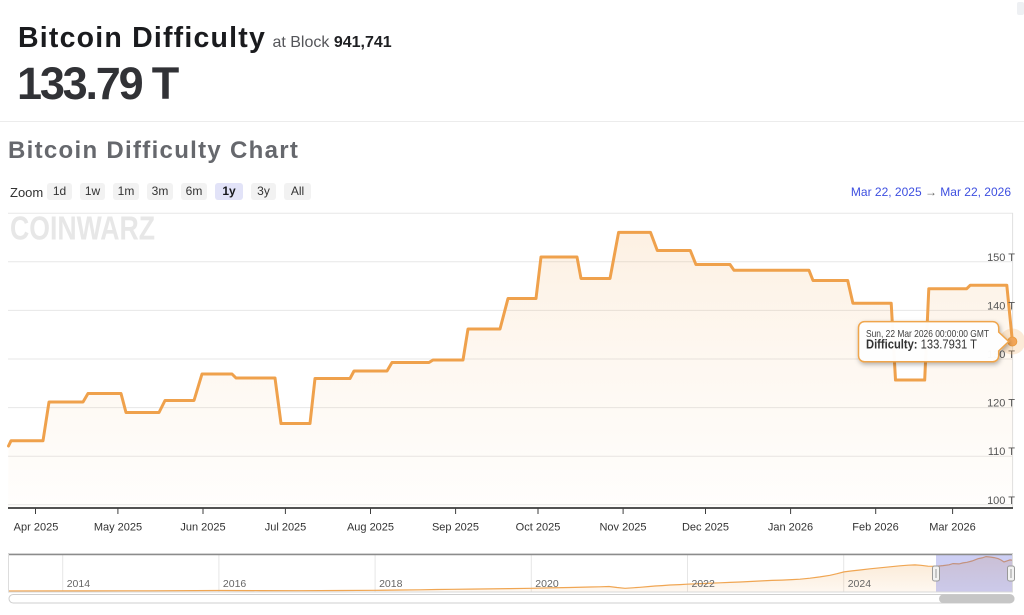 The height and width of the screenshot is (615, 1024). Describe the element at coordinates (790, 528) in the screenshot. I see `svg-text: Jan 2026` at that location.